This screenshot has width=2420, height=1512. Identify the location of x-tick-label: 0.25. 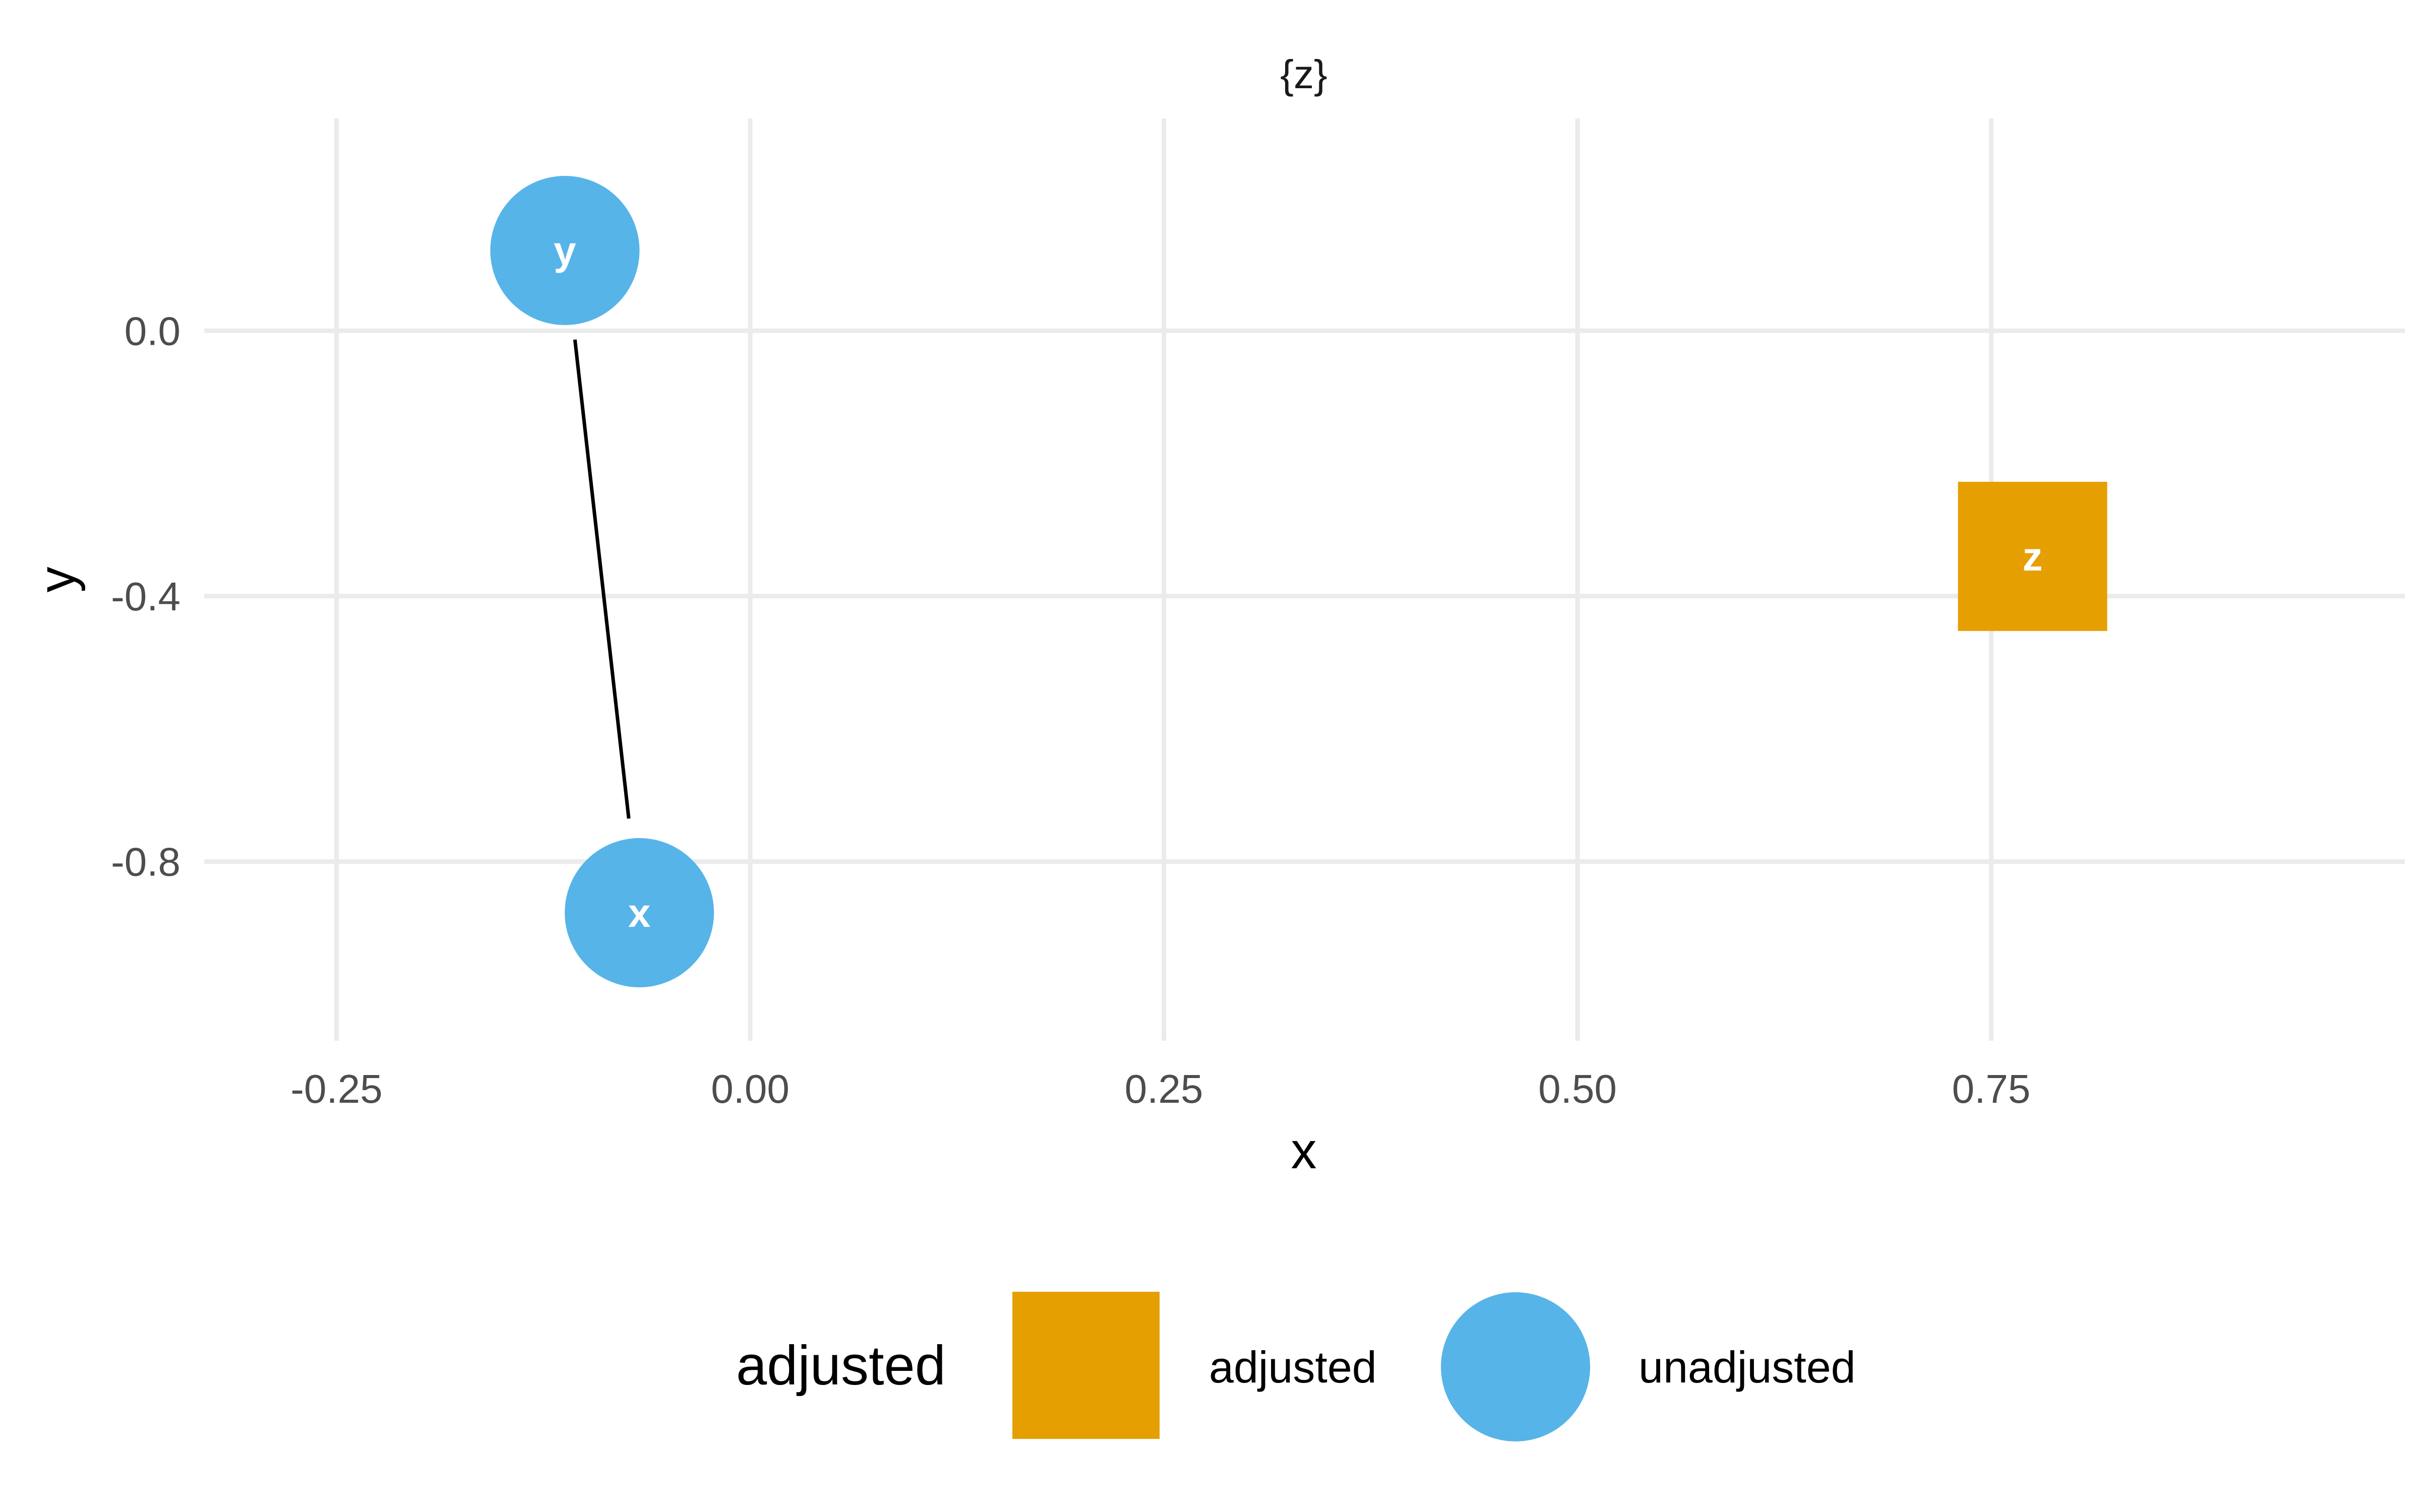
(1164, 1088).